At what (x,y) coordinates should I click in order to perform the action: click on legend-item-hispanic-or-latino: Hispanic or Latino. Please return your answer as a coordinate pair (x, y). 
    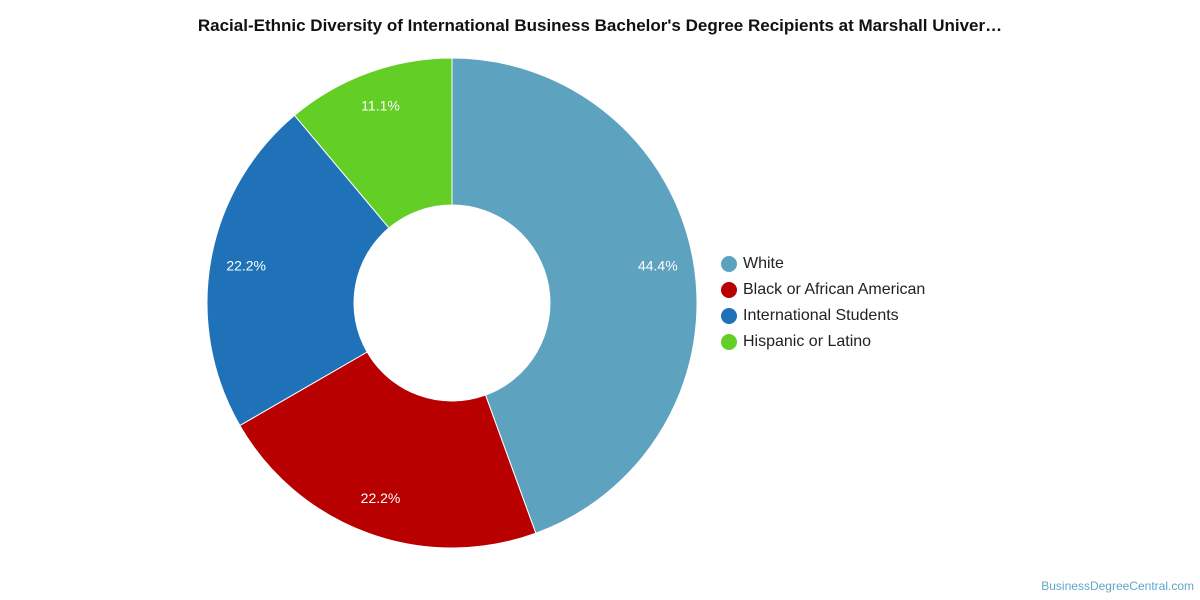
    Looking at the image, I should click on (796, 341).